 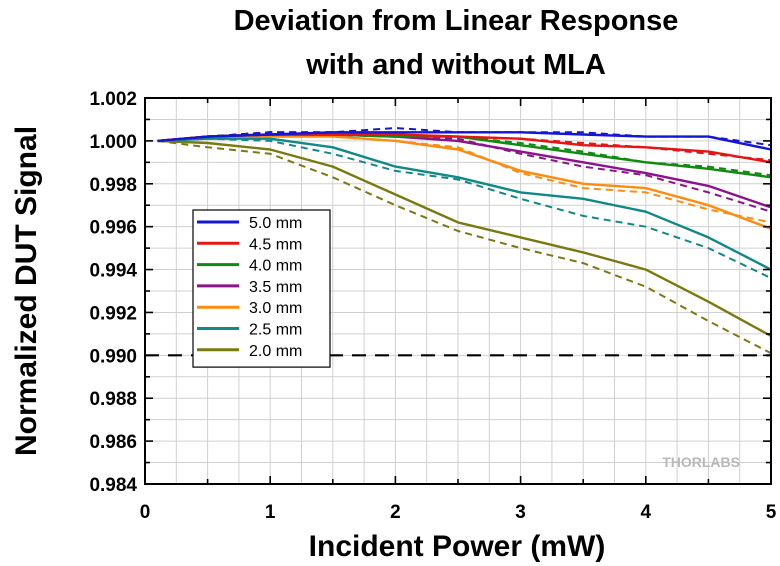 What do you see at coordinates (520, 512) in the screenshot?
I see `x-tick-label: 3` at bounding box center [520, 512].